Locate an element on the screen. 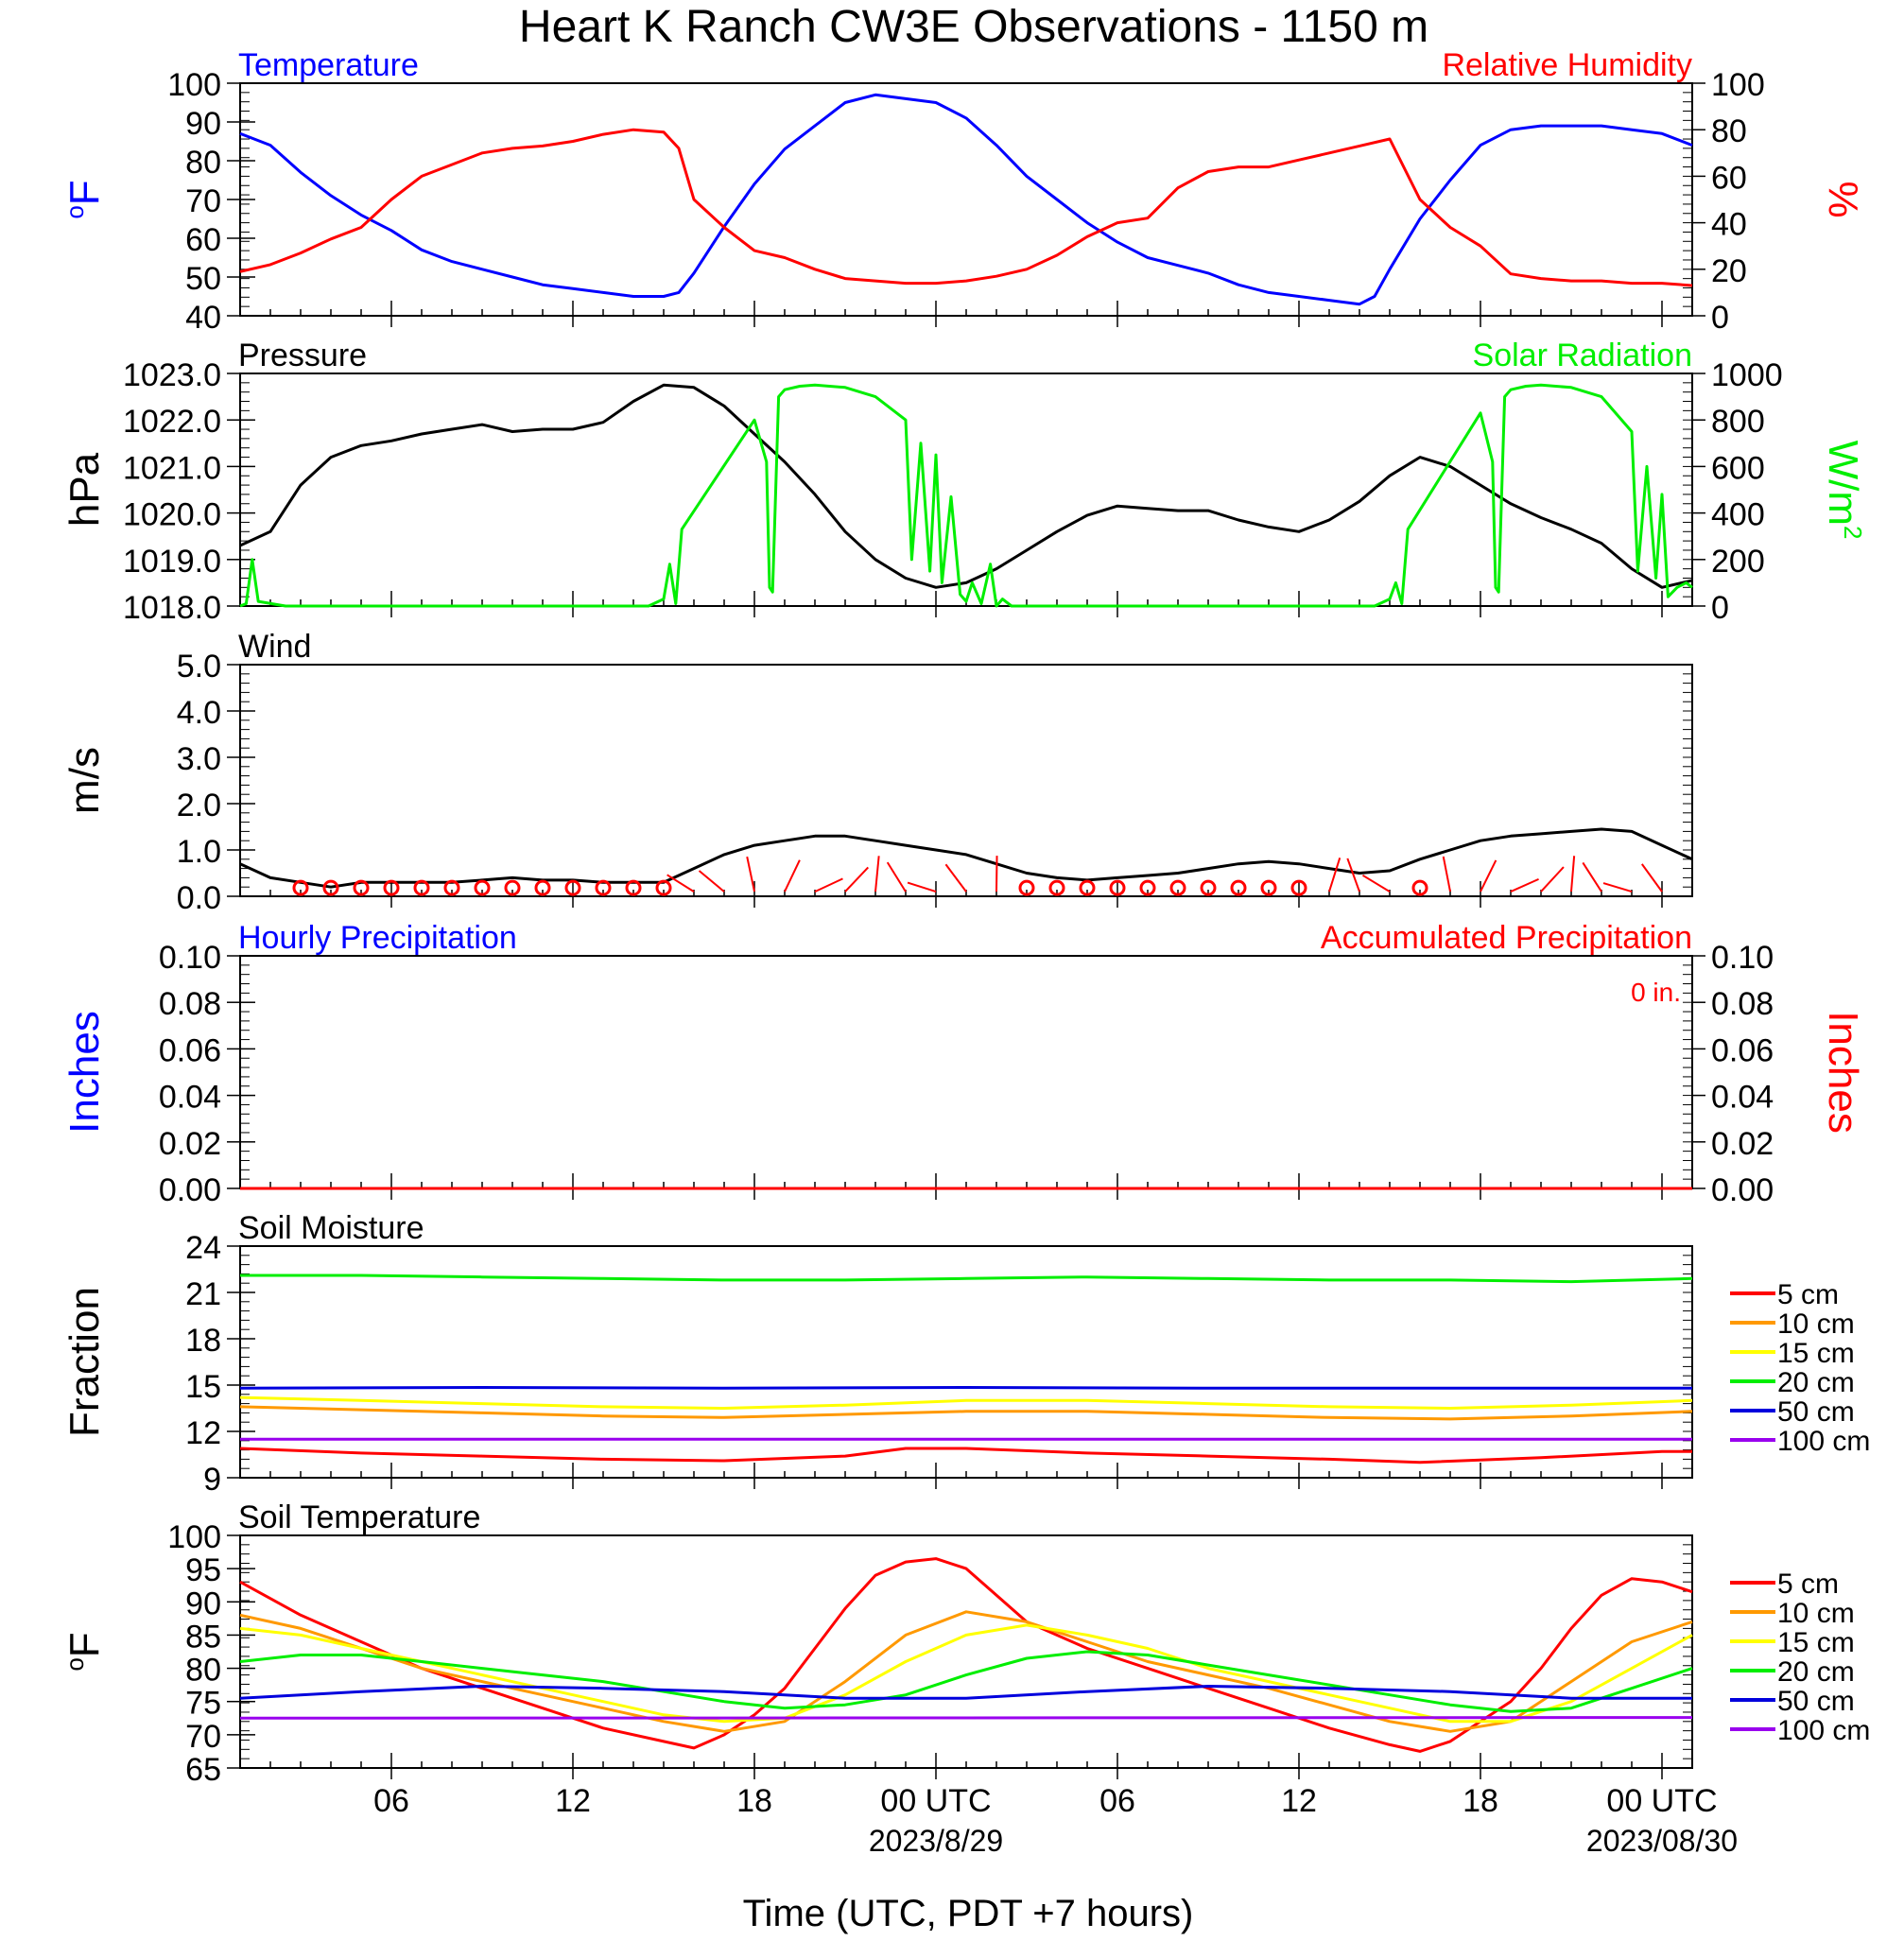 The image size is (1904, 1941). y-tick-label-left: 18 is located at coordinates (203, 1341).